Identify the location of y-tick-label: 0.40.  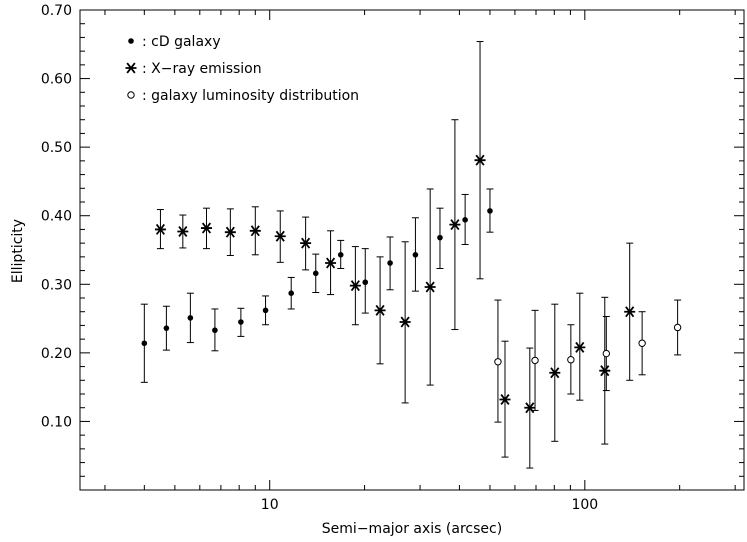
(56, 217).